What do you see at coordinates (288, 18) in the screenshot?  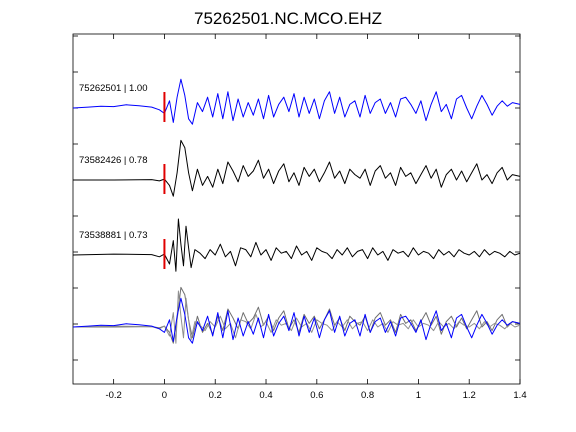 I see `chart-title: 75262501.NC.MCO.EHZ` at bounding box center [288, 18].